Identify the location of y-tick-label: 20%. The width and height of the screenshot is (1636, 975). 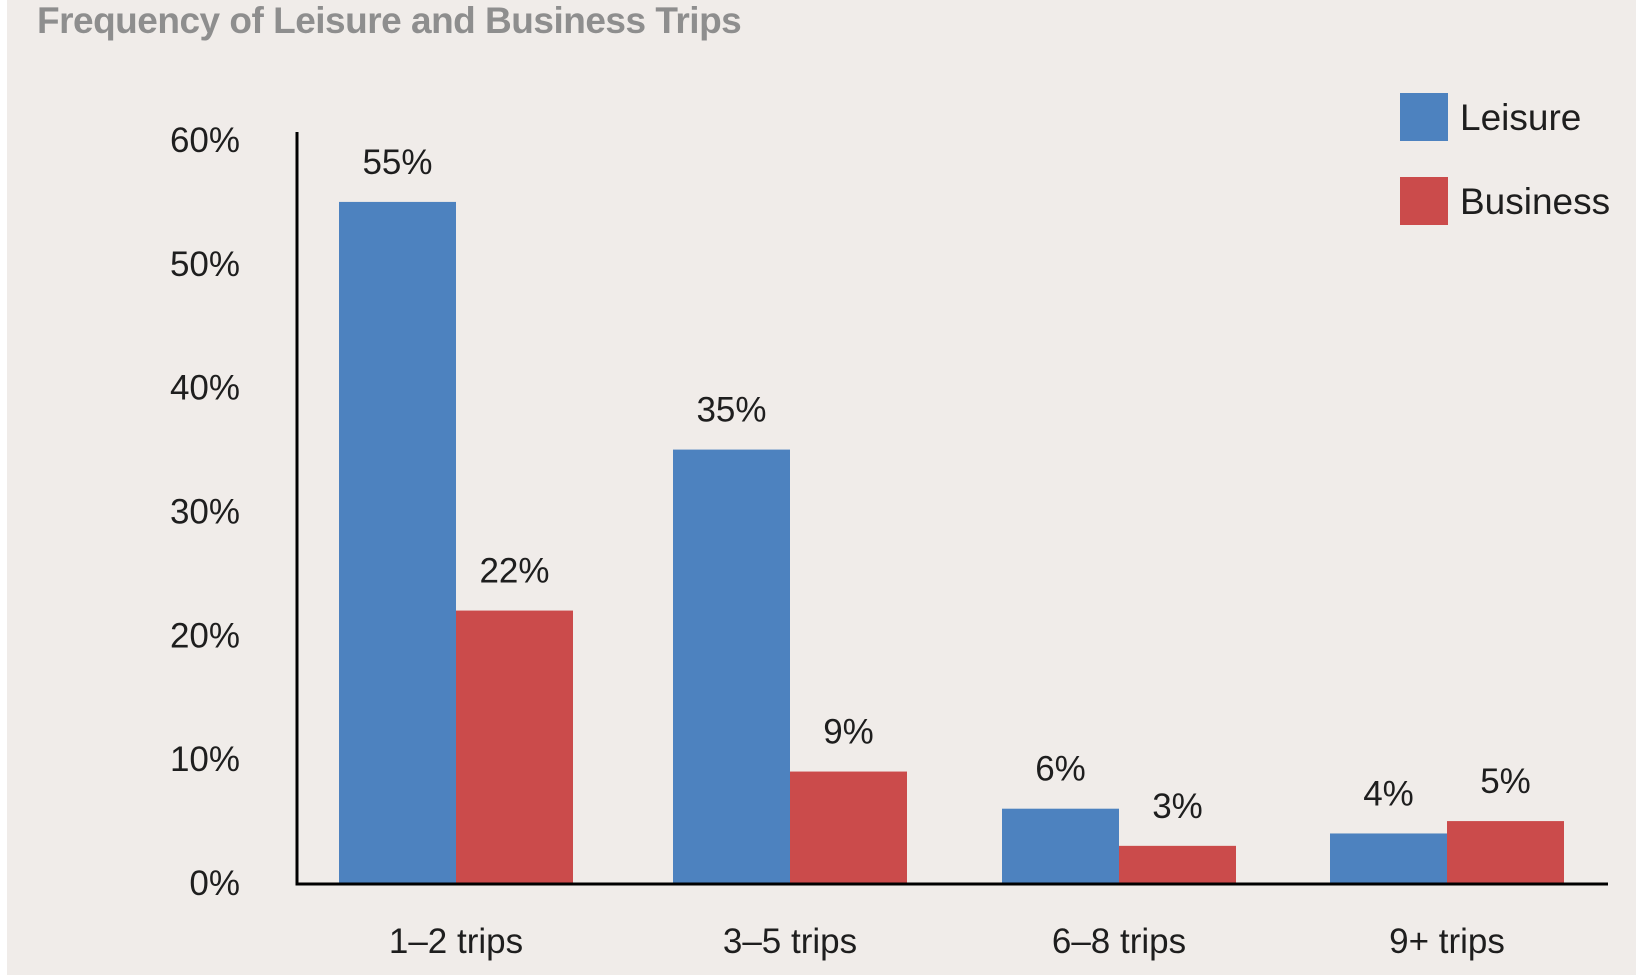
(205, 635).